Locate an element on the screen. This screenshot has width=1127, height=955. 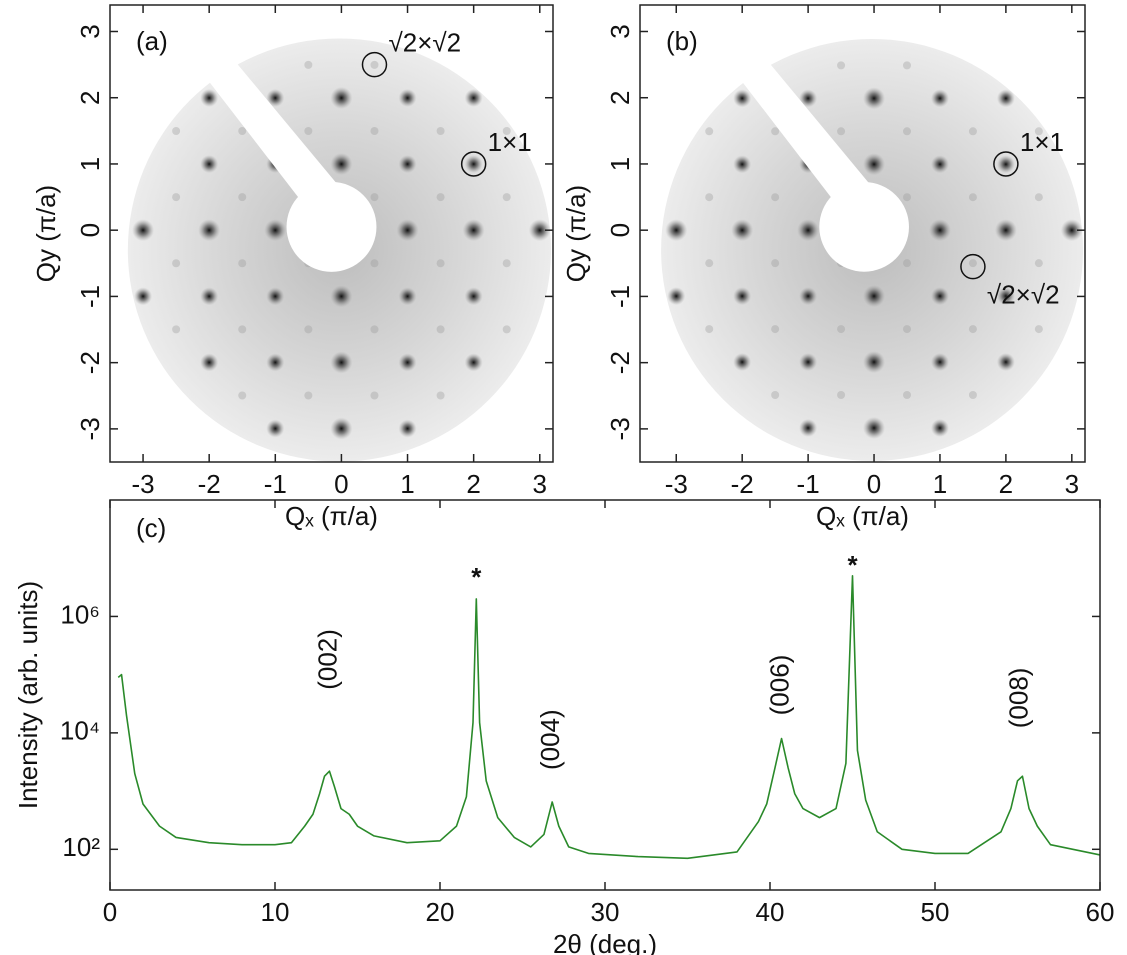
annotation-circle is located at coordinates (374, 64).